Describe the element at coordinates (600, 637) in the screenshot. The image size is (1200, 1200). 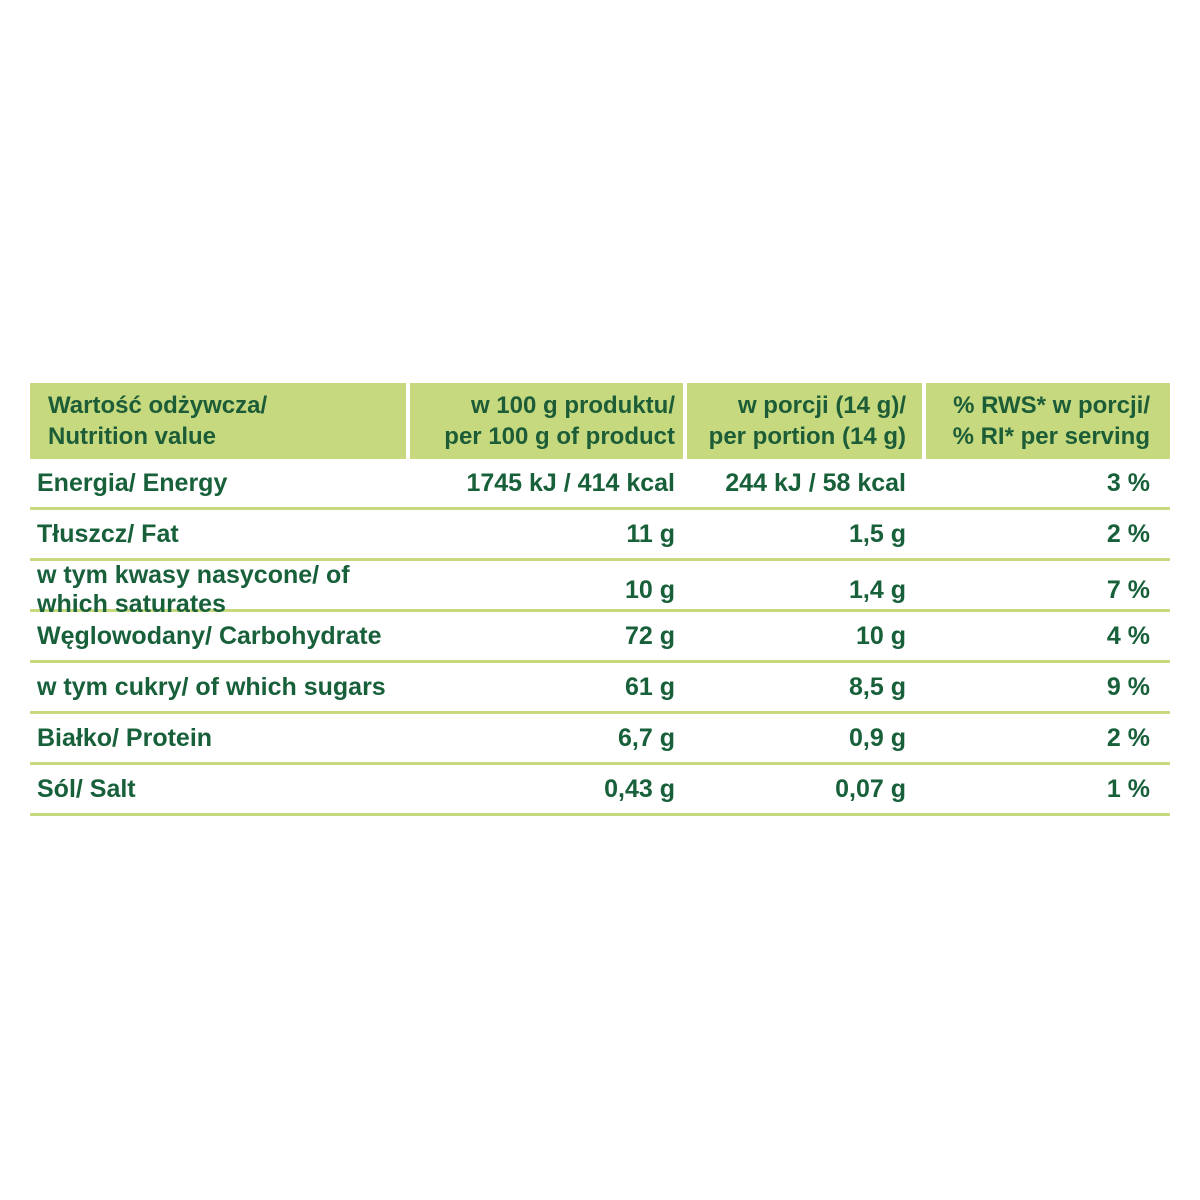
I see `table-row: Węglowodany/ Carbohydrate 72 g 10 g 4 %` at that location.